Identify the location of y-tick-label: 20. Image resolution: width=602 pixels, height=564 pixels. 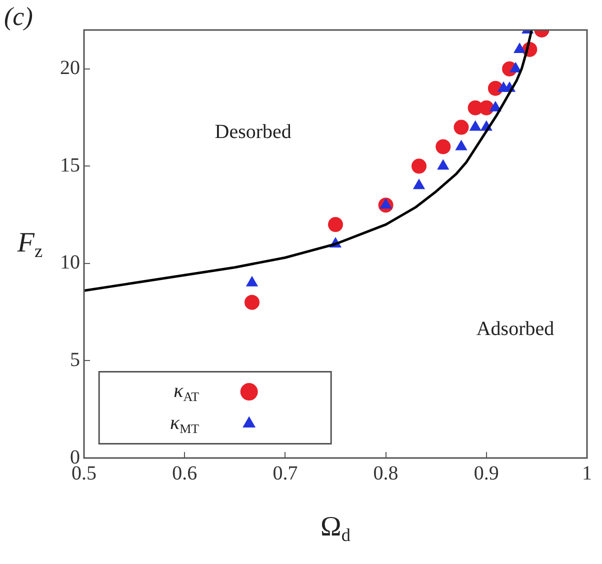
(70, 68).